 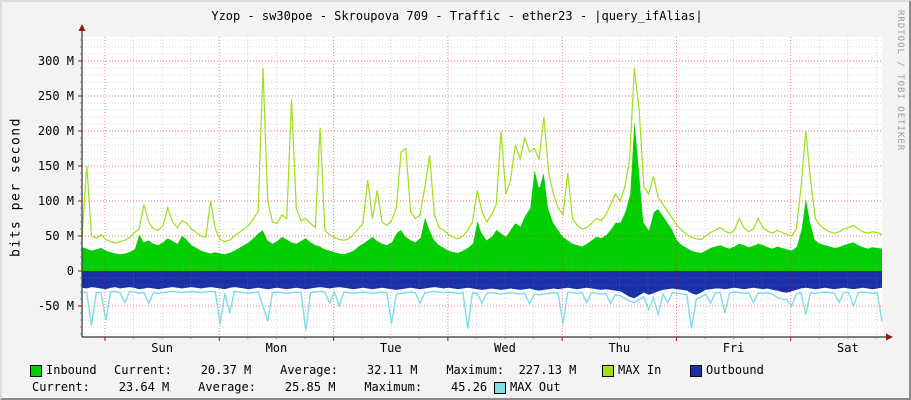 What do you see at coordinates (640, 370) in the screenshot?
I see `max-in-legend-label: MAX In` at bounding box center [640, 370].